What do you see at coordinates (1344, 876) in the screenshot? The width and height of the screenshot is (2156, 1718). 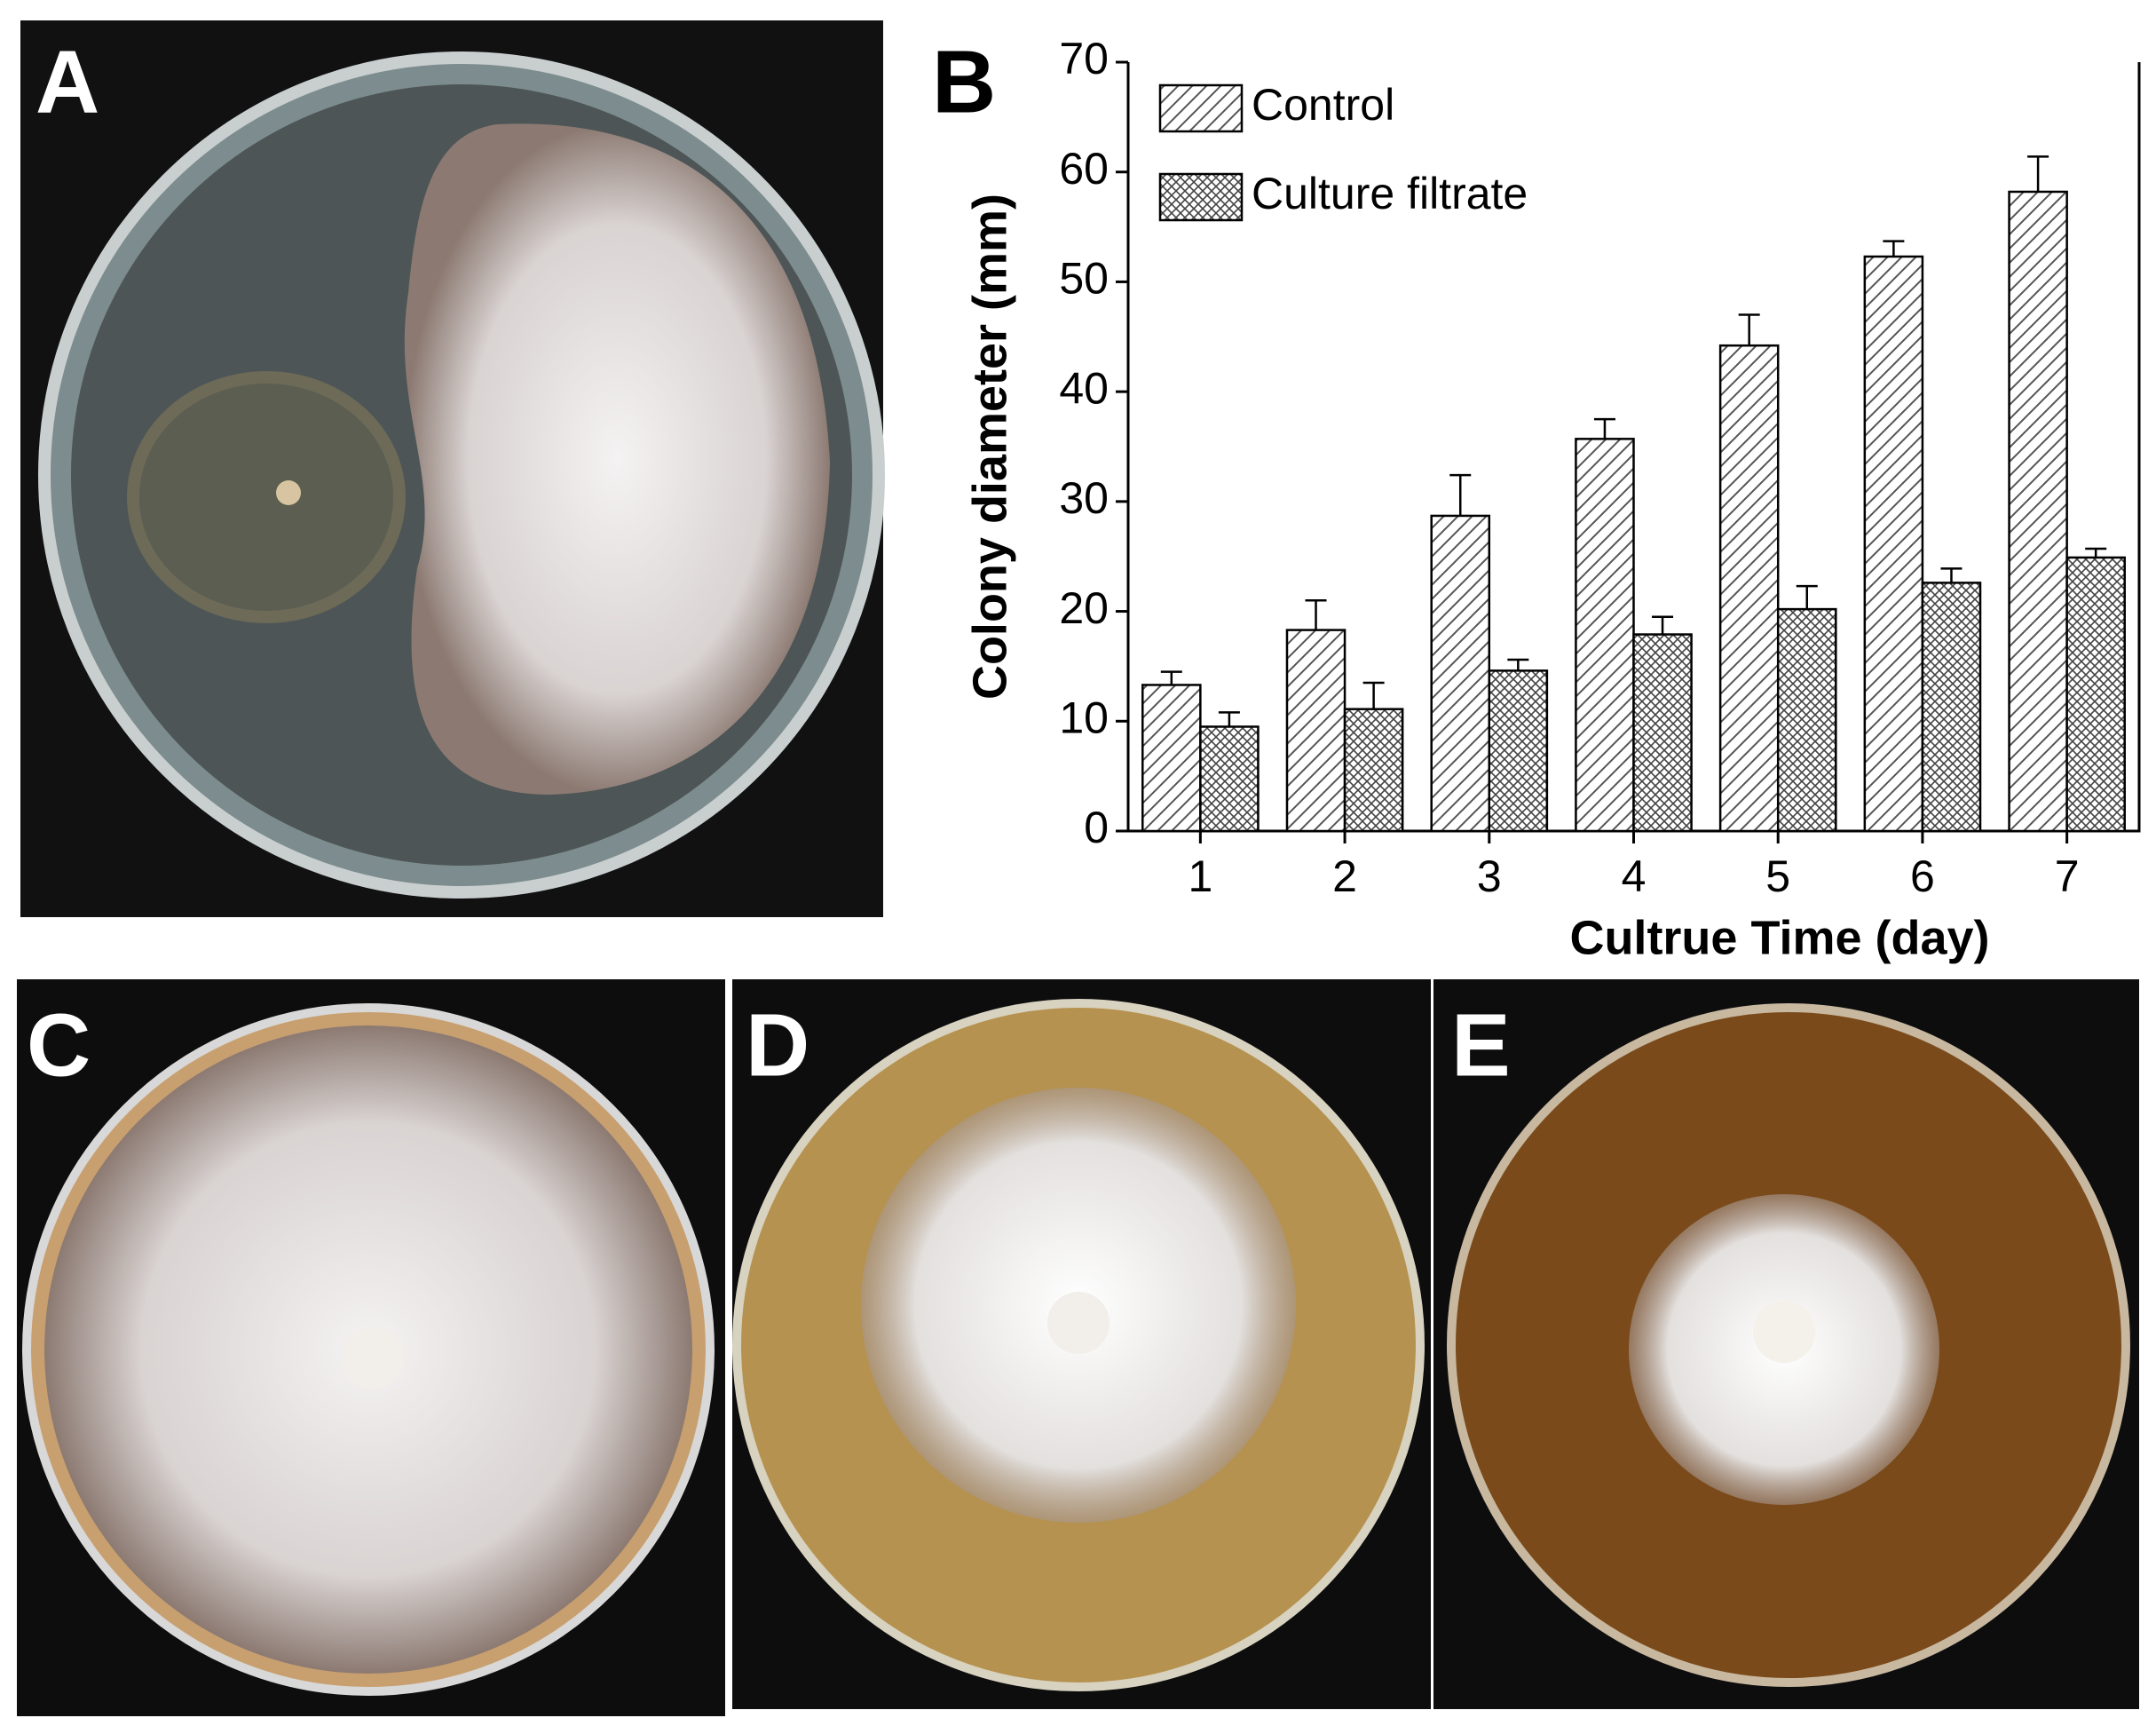 I see `x-tick-label: 2` at bounding box center [1344, 876].